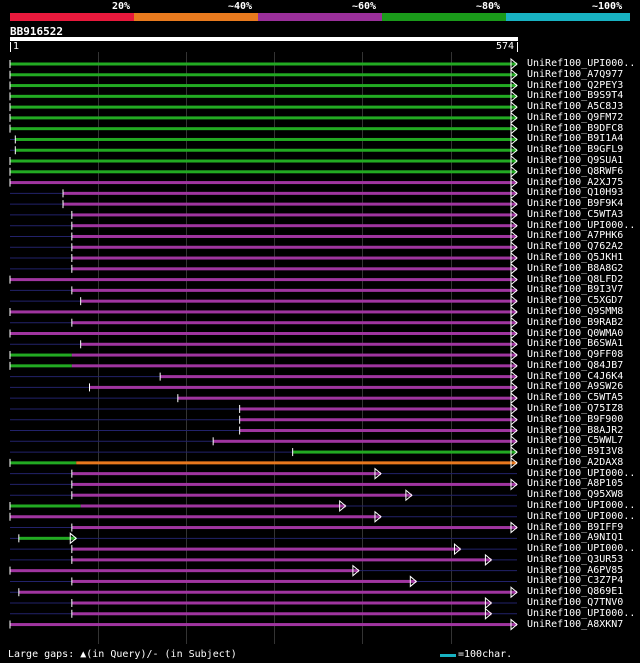  Describe the element at coordinates (121, 6) in the screenshot. I see `legend-label-20: 20%` at that location.